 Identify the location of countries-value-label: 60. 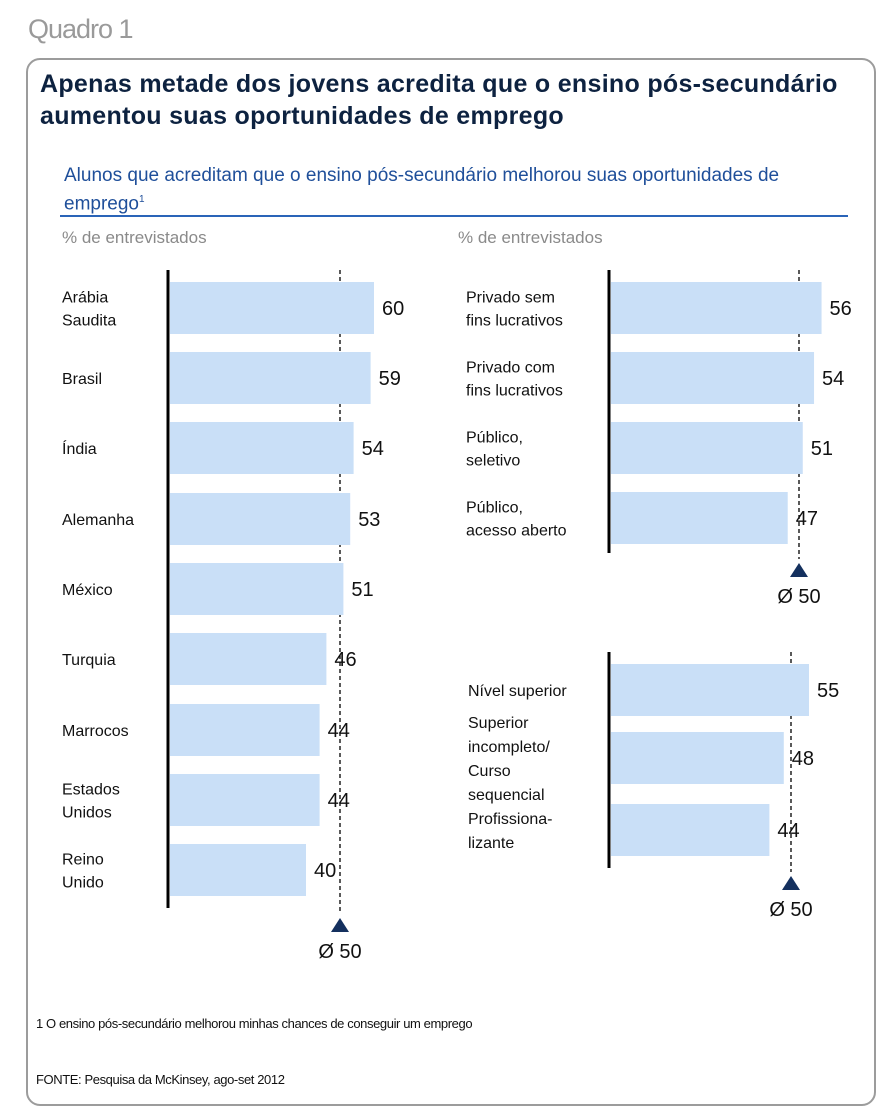
(393, 309).